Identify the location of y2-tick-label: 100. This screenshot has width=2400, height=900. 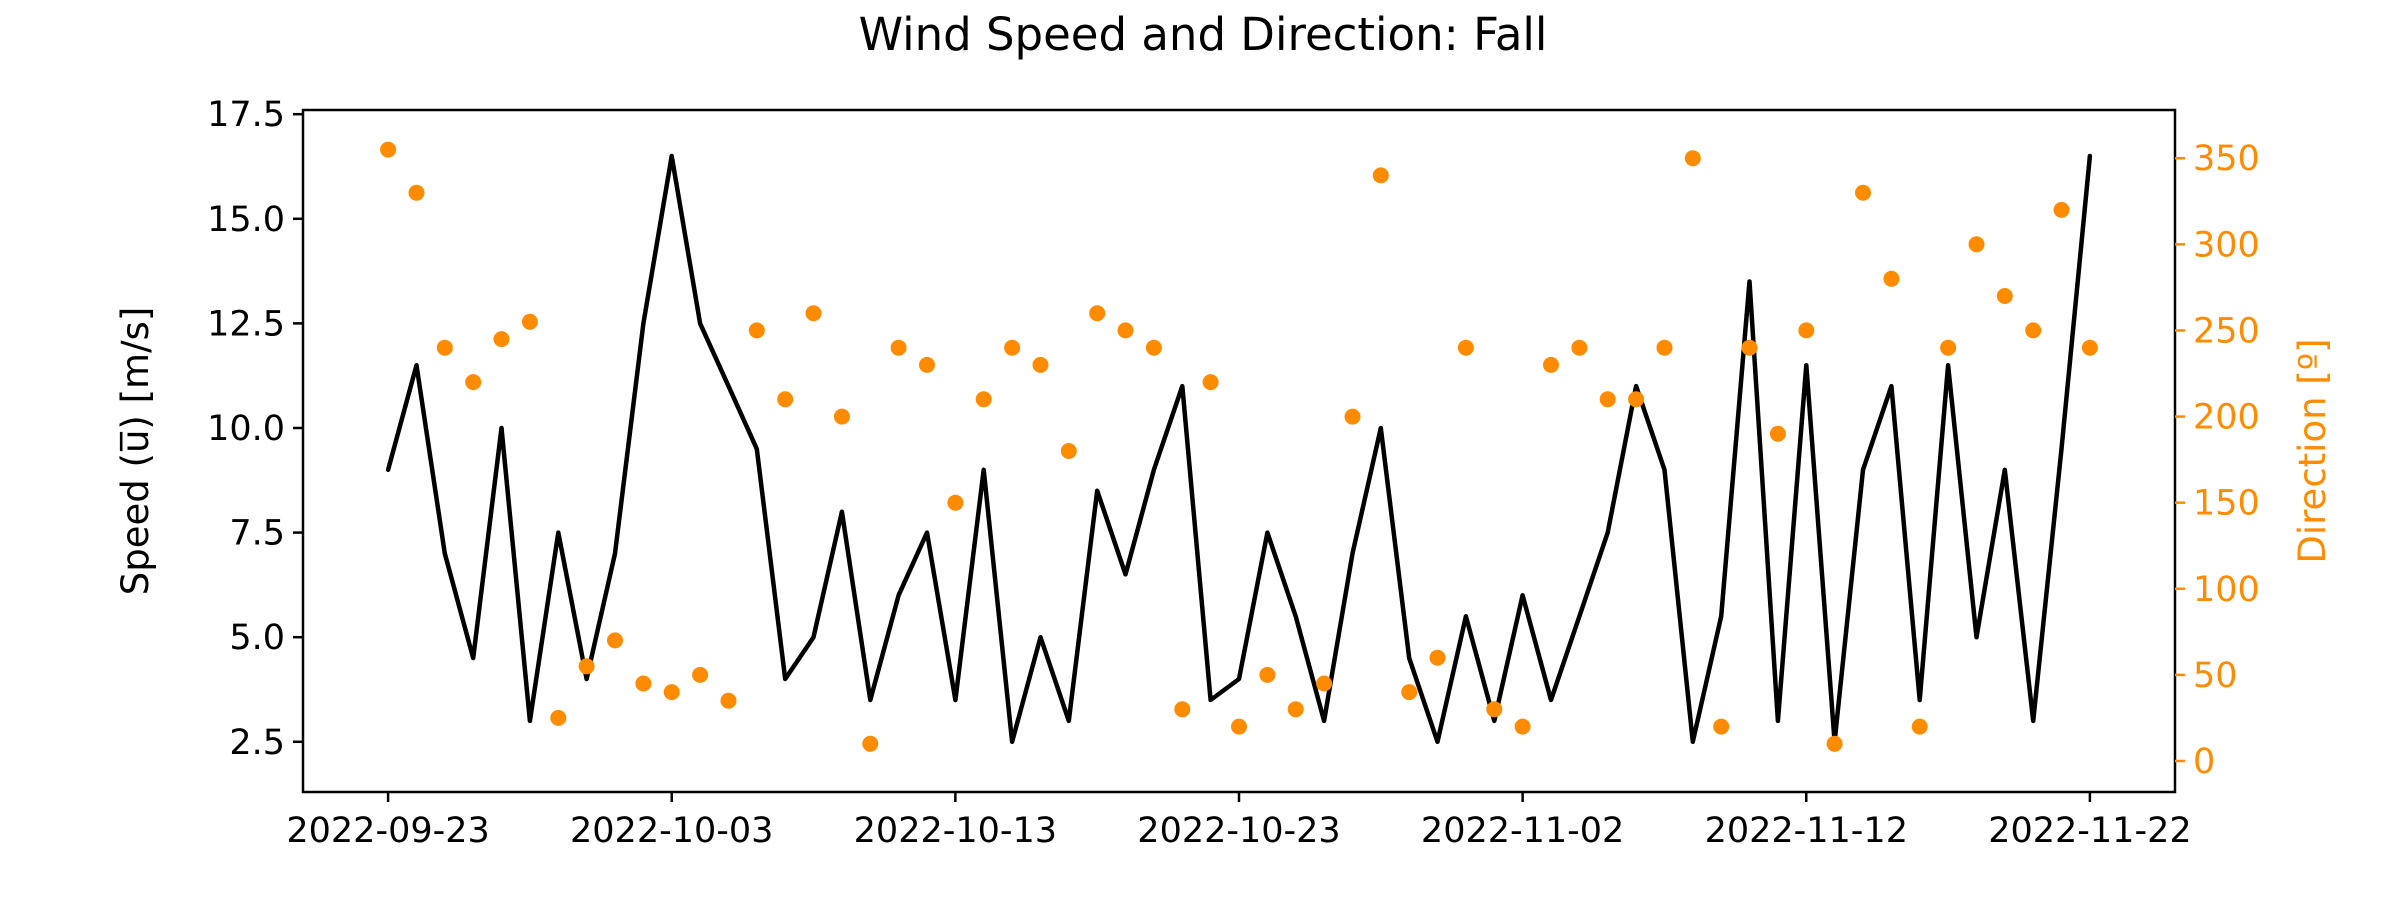
(2226, 590).